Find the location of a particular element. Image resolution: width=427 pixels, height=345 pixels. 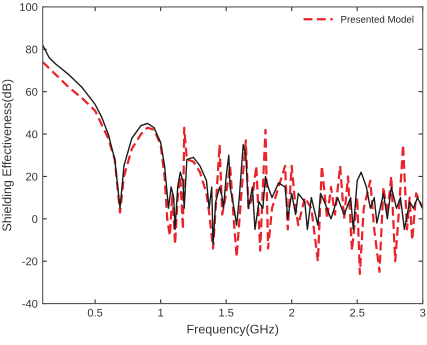

x-tick-label: 3 is located at coordinates (423, 312).